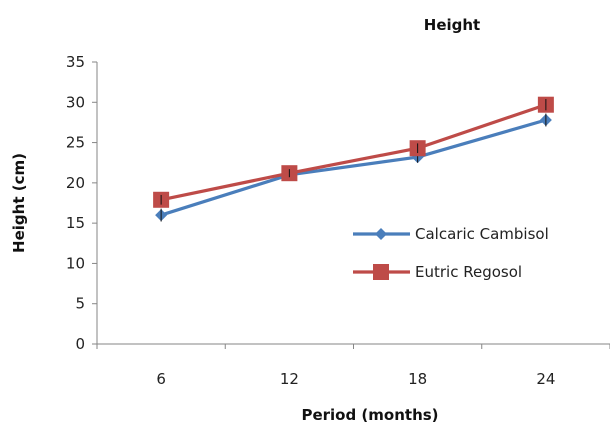 The image size is (610, 431). I want to click on y-tick-label: 5, so click(80, 304).